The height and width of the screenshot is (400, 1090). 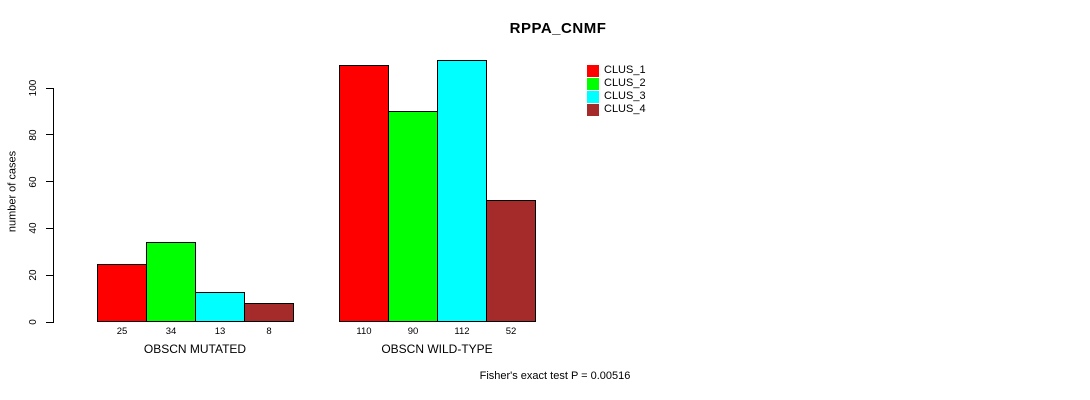 What do you see at coordinates (462, 331) in the screenshot?
I see `bar-value-label: 112` at bounding box center [462, 331].